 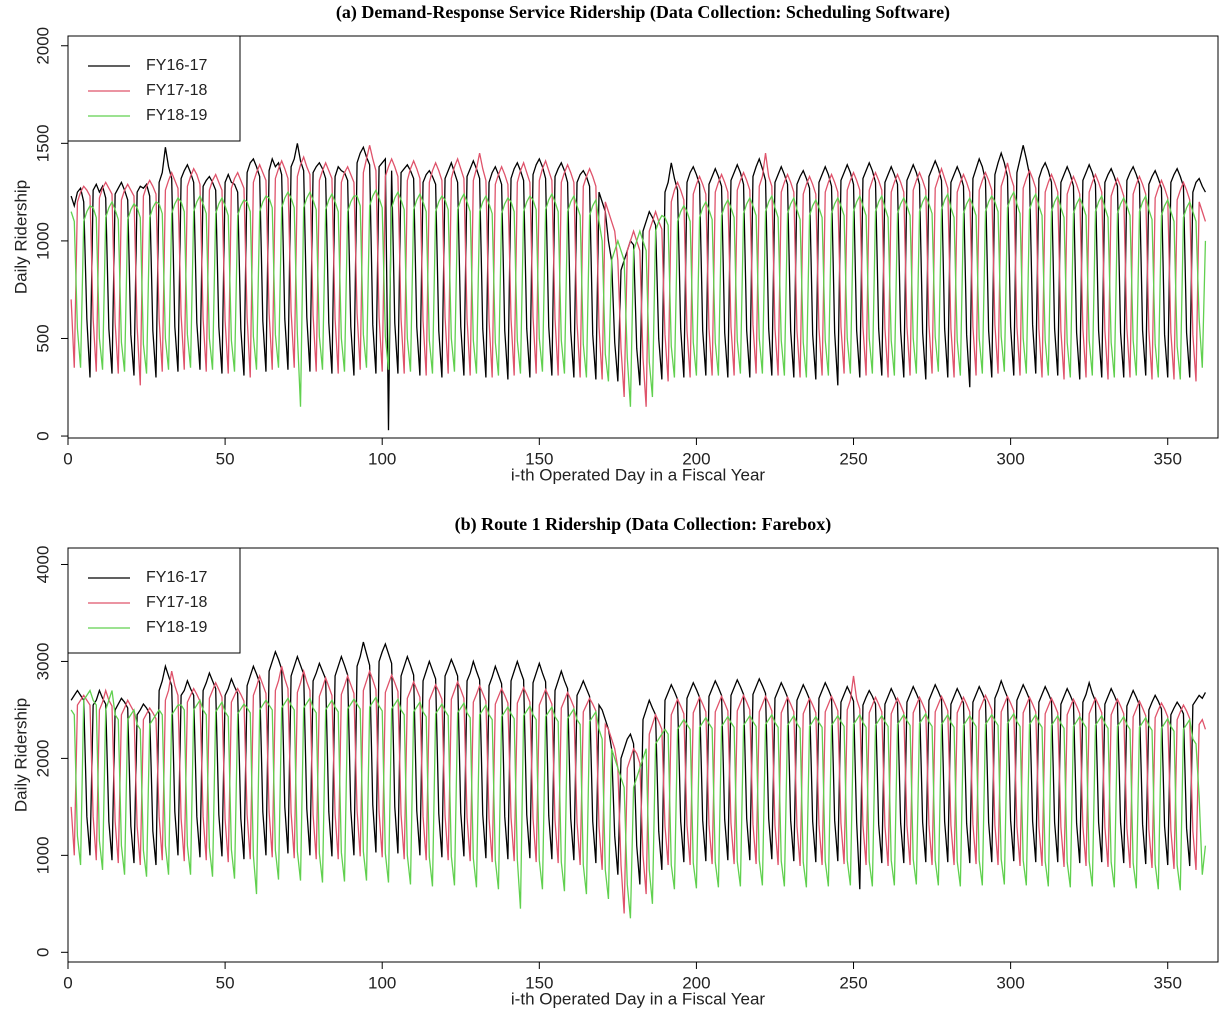 What do you see at coordinates (42, 565) in the screenshot?
I see `y-tick-label: 4000` at bounding box center [42, 565].